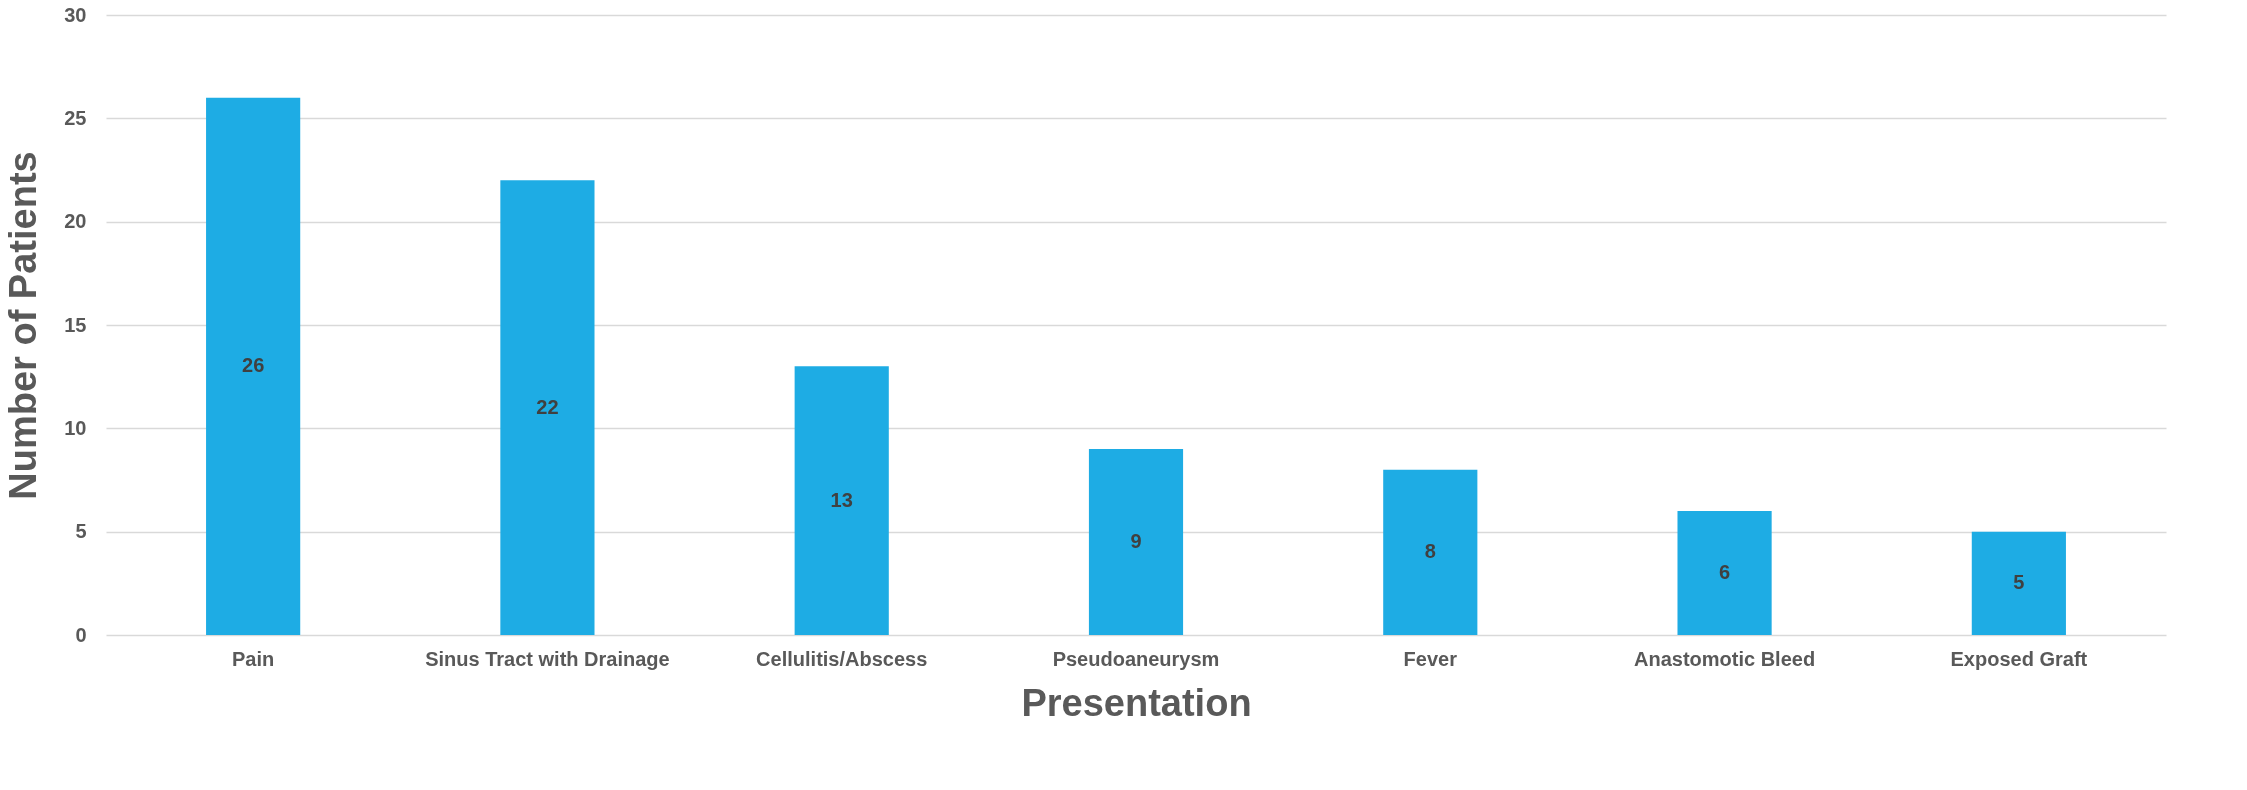 The height and width of the screenshot is (790, 2247). I want to click on y-tick-label: 15, so click(75, 324).